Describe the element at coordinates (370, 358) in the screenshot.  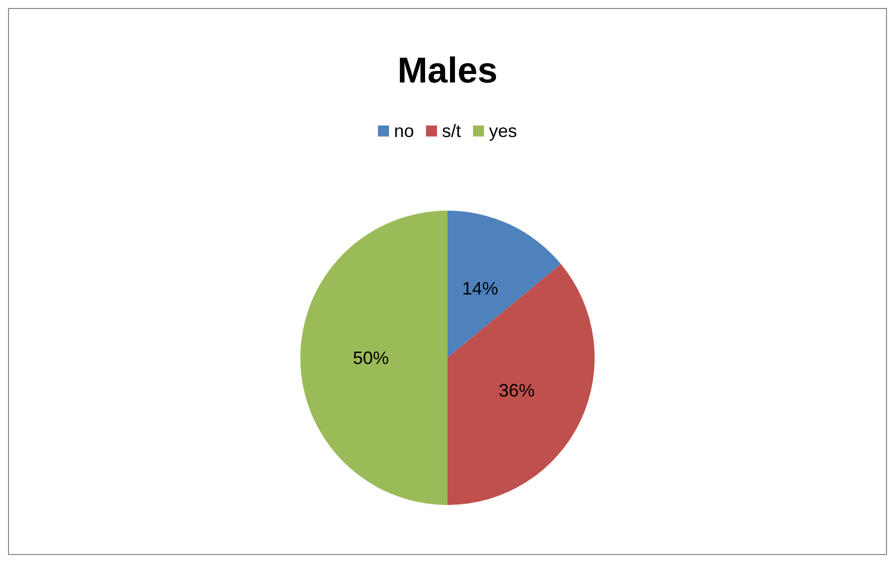
I see `data-label: 50%` at that location.